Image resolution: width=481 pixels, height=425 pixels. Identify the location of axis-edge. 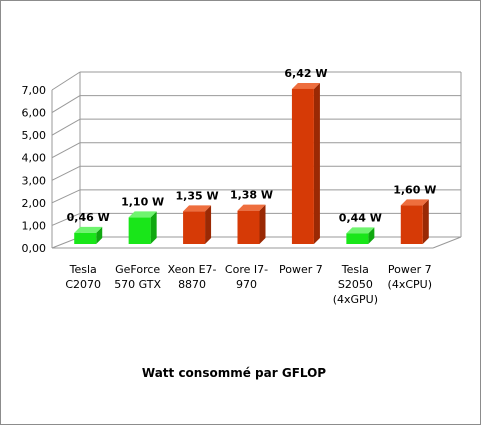
(447, 242).